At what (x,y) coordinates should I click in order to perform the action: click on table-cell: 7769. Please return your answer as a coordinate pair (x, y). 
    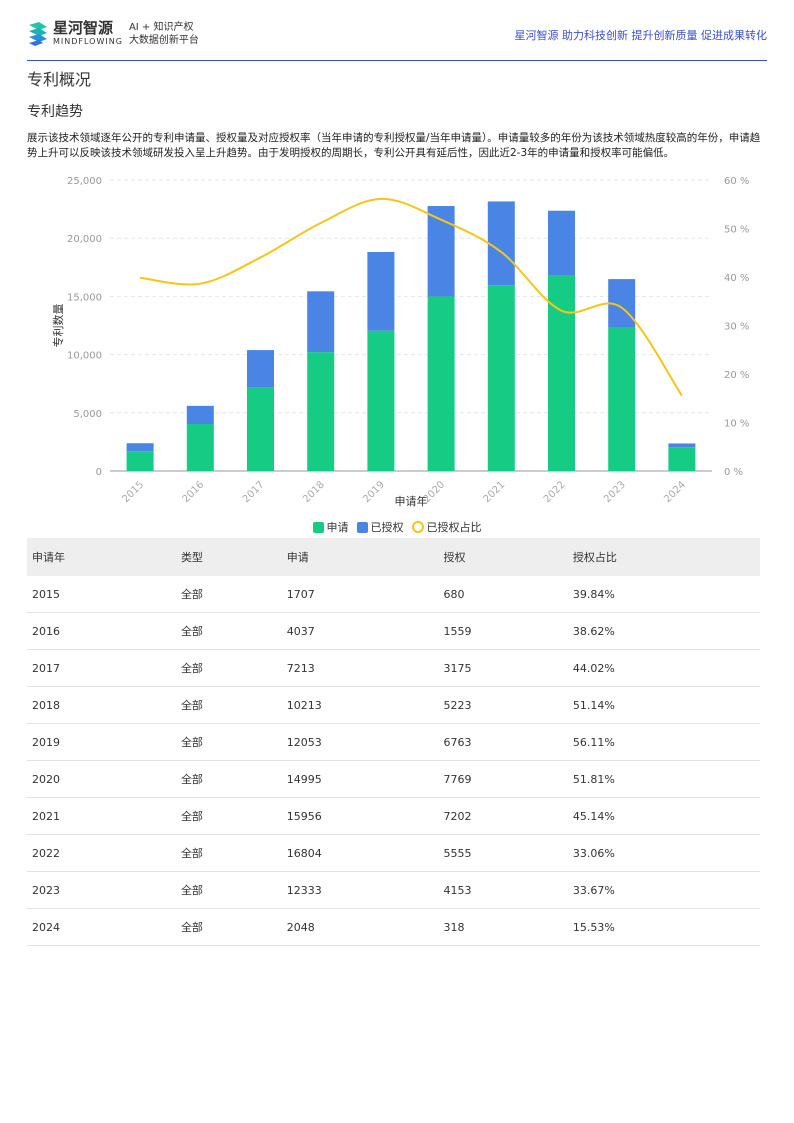
    Looking at the image, I should click on (503, 779).